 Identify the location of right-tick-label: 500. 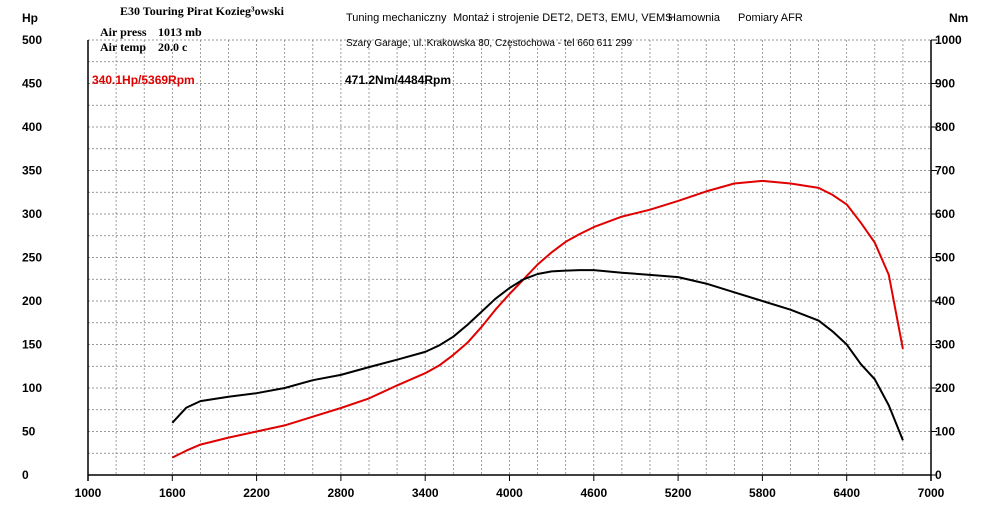
(945, 258).